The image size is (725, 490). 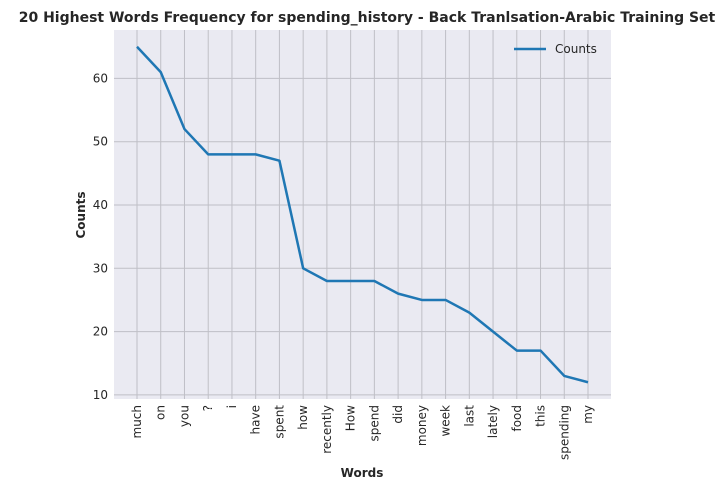 What do you see at coordinates (100, 78) in the screenshot?
I see `y-tick-label: 60` at bounding box center [100, 78].